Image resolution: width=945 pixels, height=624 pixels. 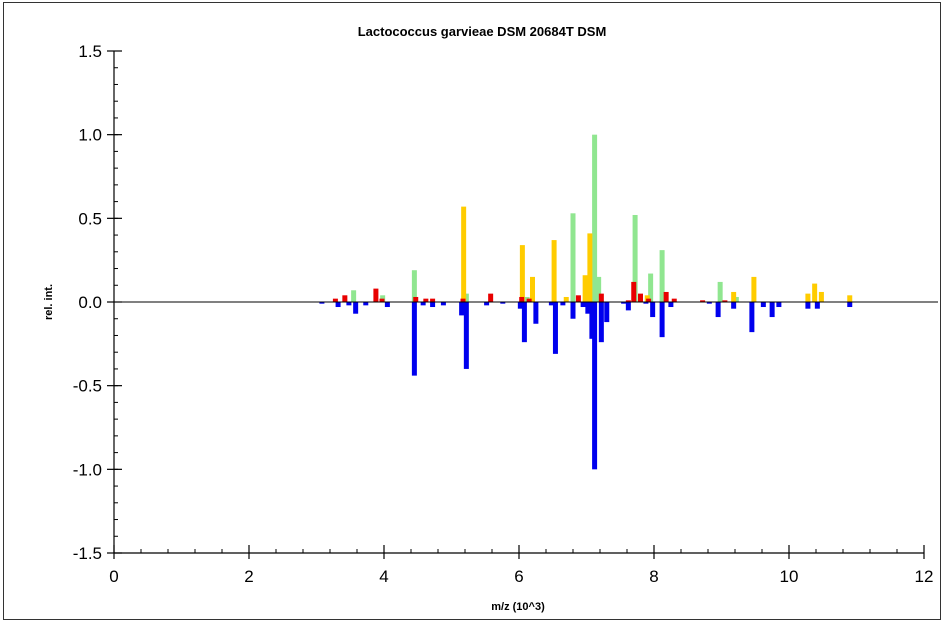 What do you see at coordinates (87, 553) in the screenshot?
I see `y-tick-label: -1.5` at bounding box center [87, 553].